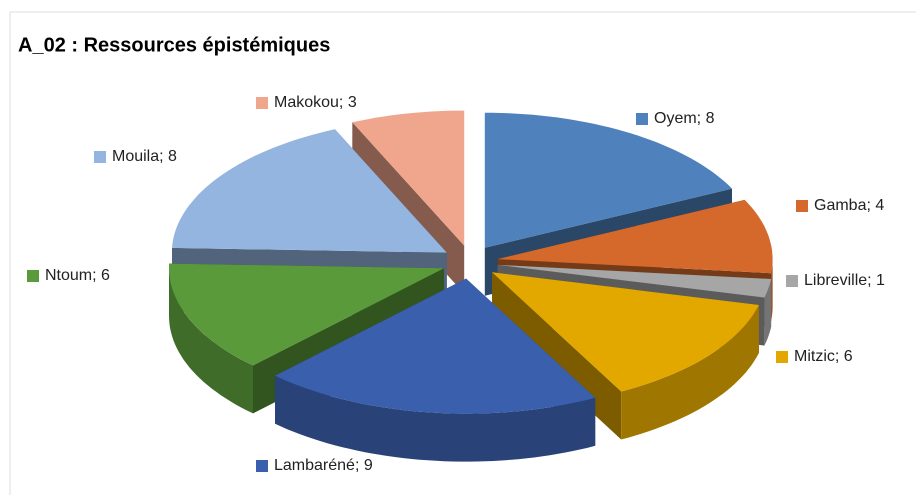 The width and height of the screenshot is (916, 495). What do you see at coordinates (315, 102) in the screenshot?
I see `data-label: Makokou; 3` at bounding box center [315, 102].